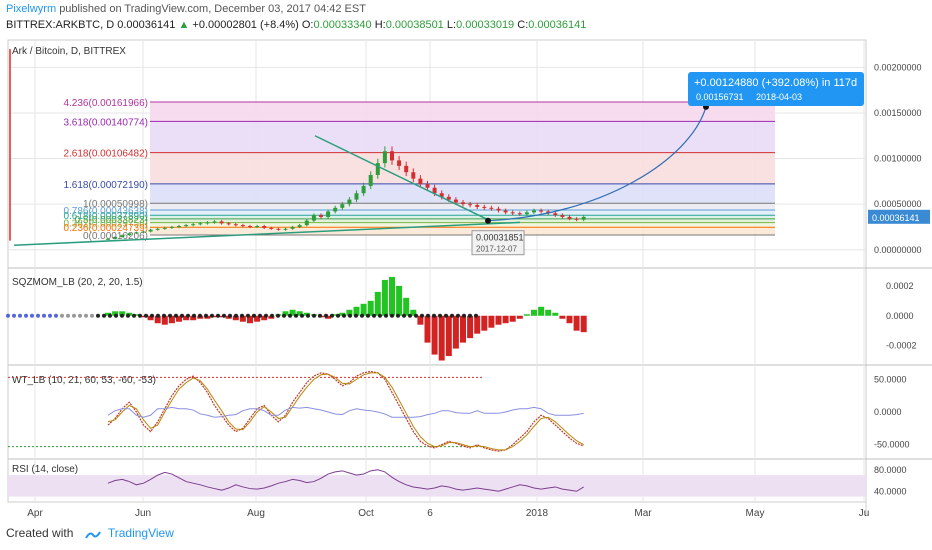 The image size is (932, 550). Describe the element at coordinates (307, 25) in the screenshot. I see `open-label: O:` at that location.